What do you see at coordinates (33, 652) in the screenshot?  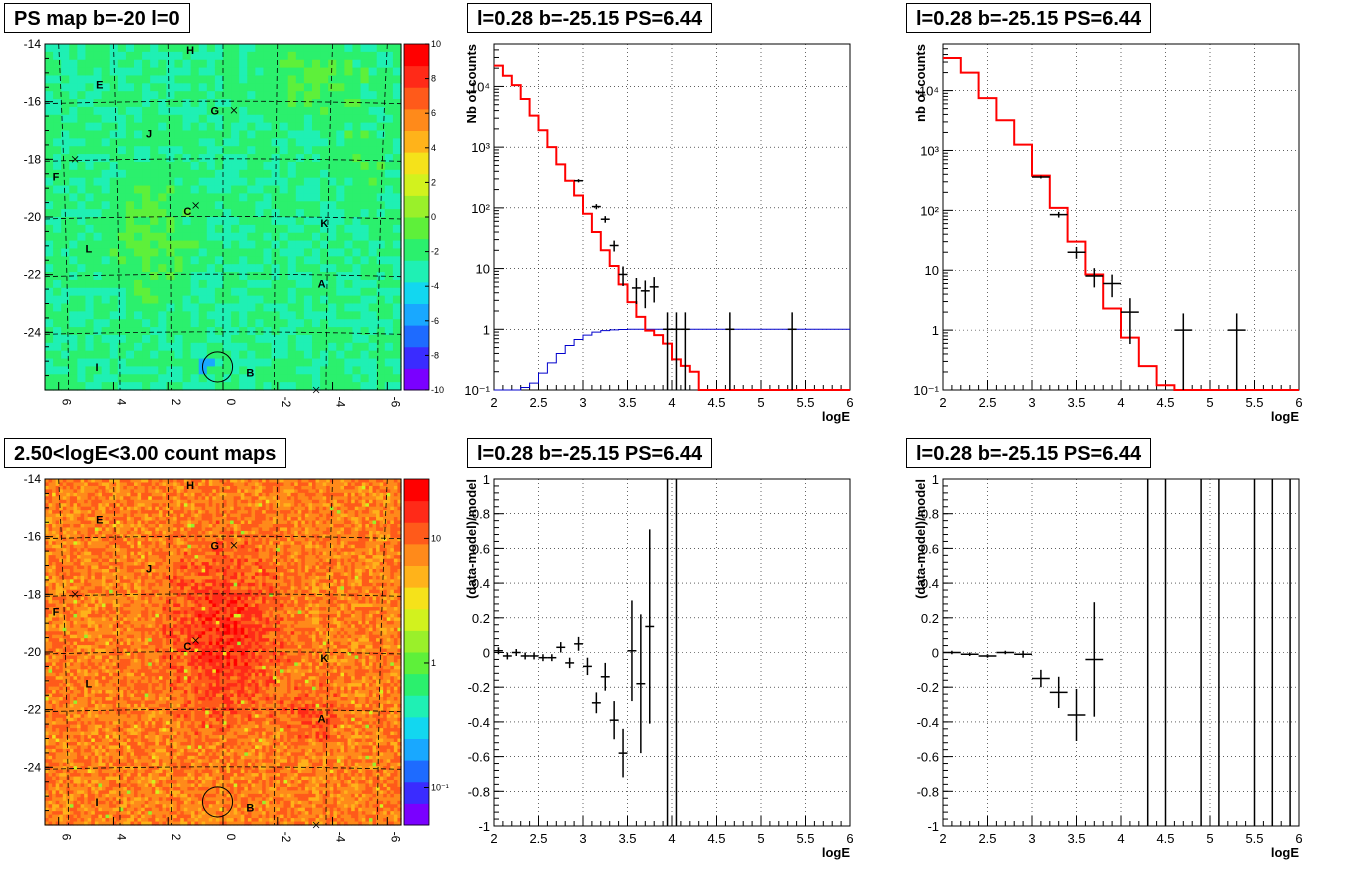 I see `y-tick-label: -20` at bounding box center [33, 652].